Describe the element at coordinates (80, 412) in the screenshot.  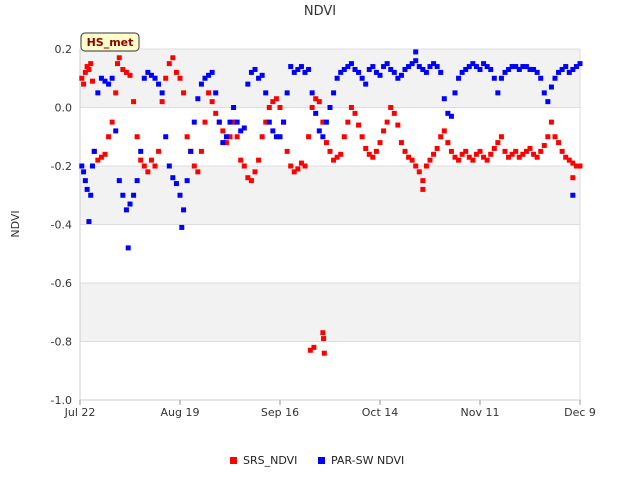
I see `x-tick-label: Jul 22` at that location.